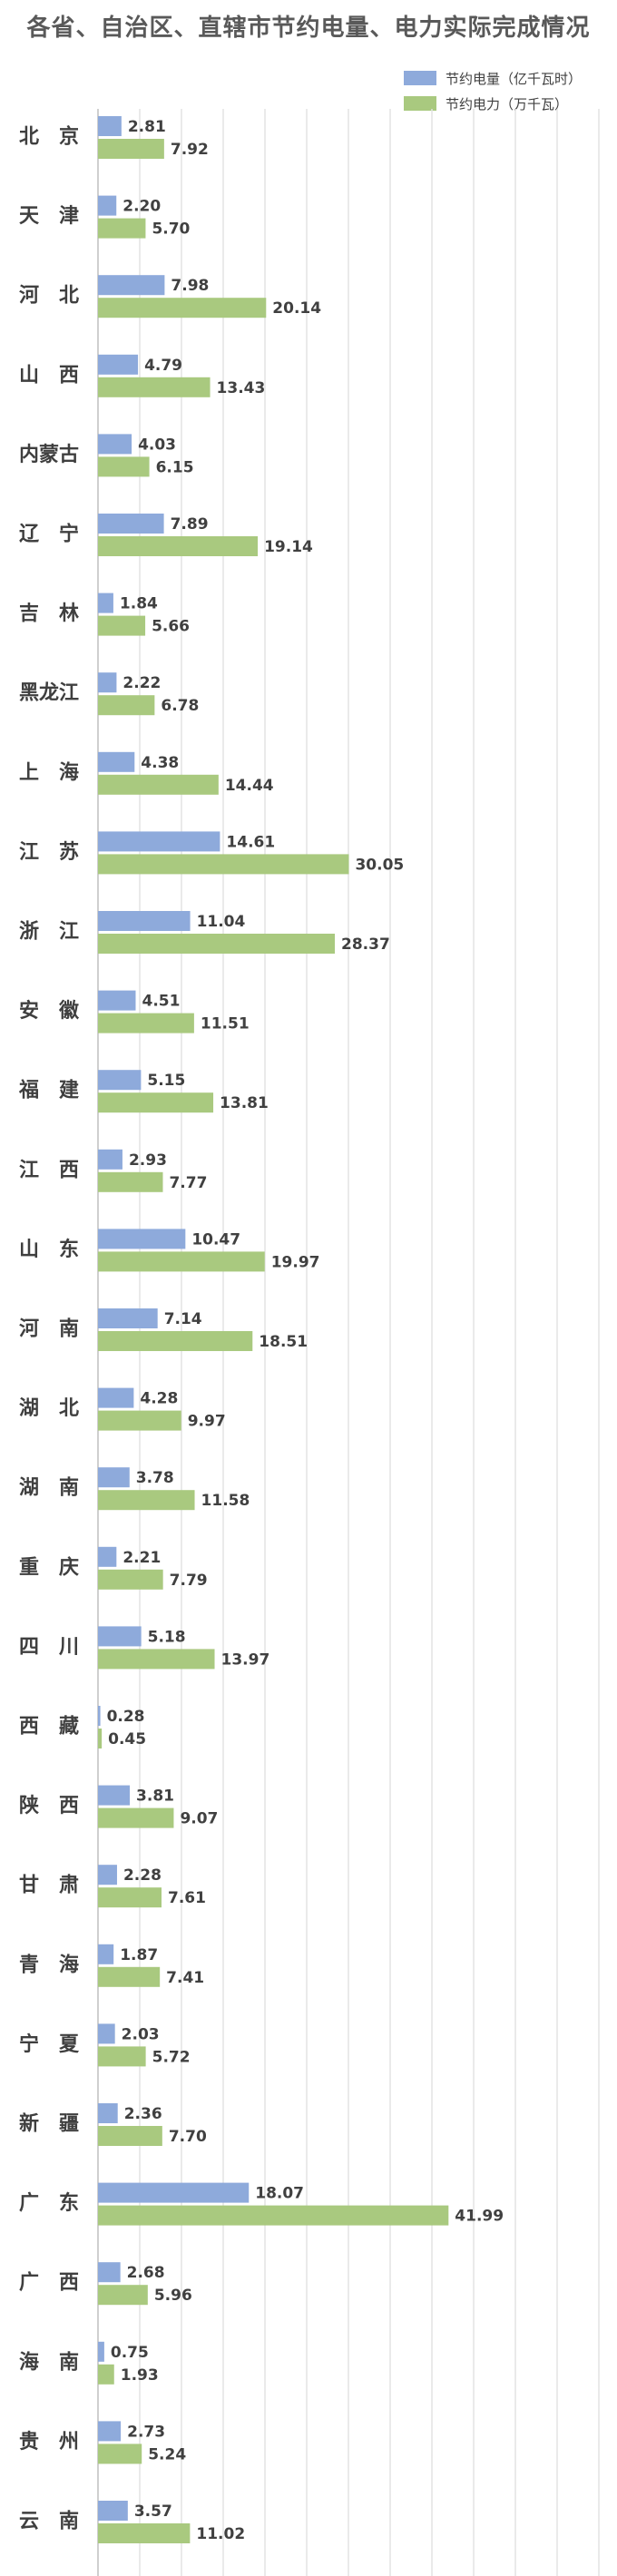 The image size is (617, 2576). What do you see at coordinates (365, 944) in the screenshot?
I see `data-label-power: 28.37` at bounding box center [365, 944].